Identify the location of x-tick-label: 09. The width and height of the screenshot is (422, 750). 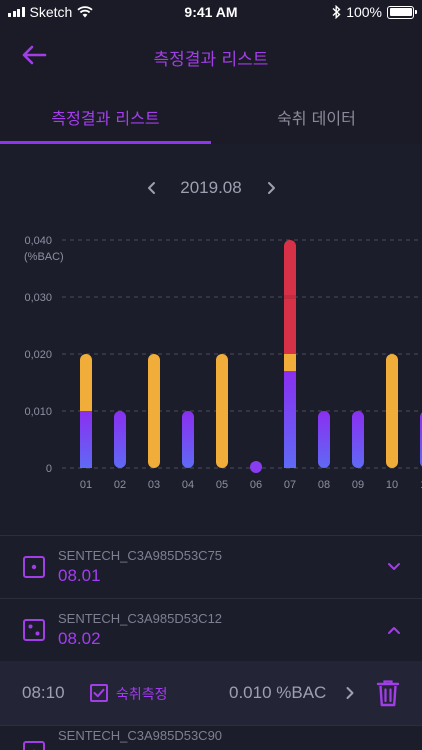
(358, 485).